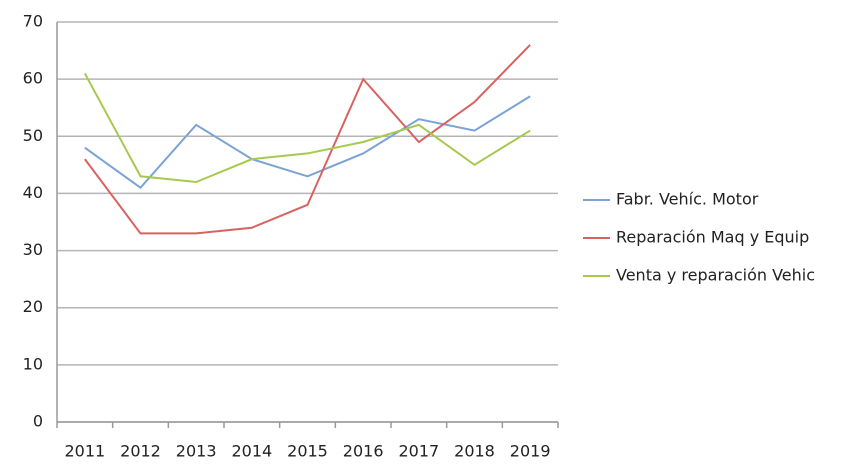 This screenshot has width=859, height=468. Describe the element at coordinates (33, 21) in the screenshot. I see `y-tick-label: 70` at that location.